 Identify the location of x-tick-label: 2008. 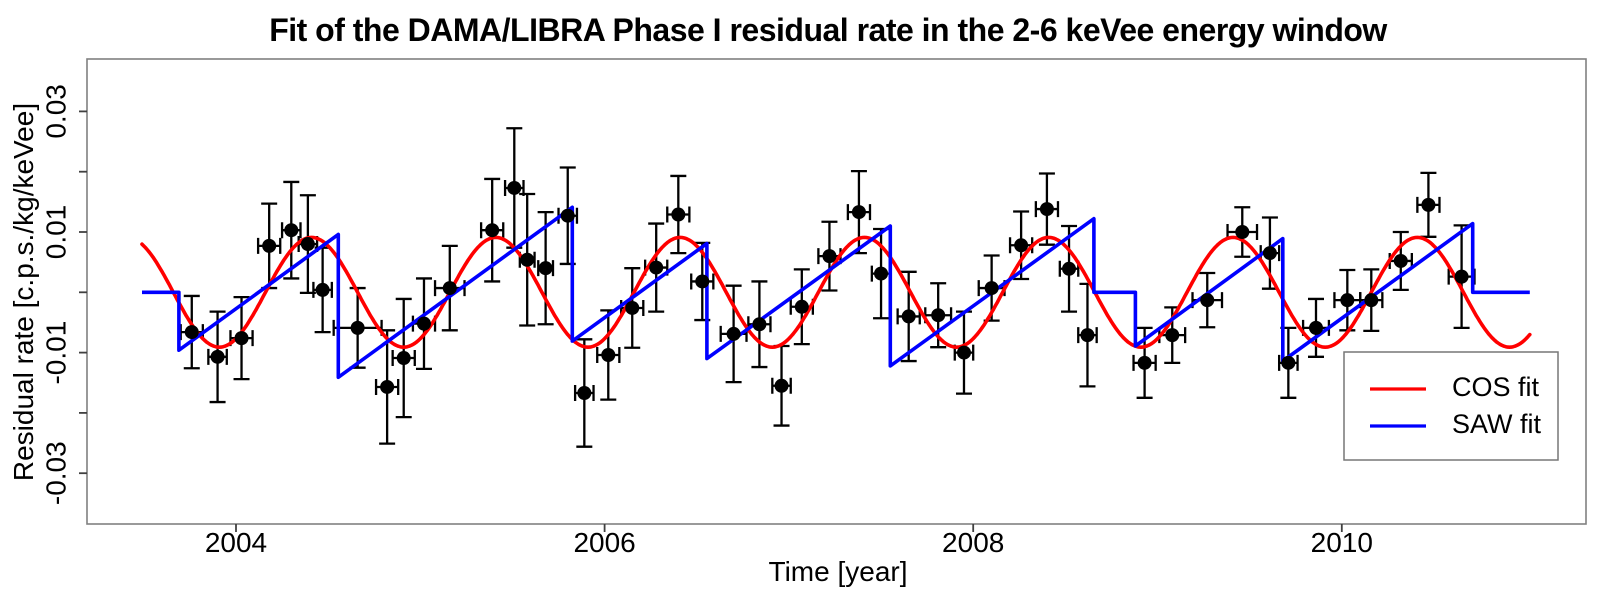
(973, 542).